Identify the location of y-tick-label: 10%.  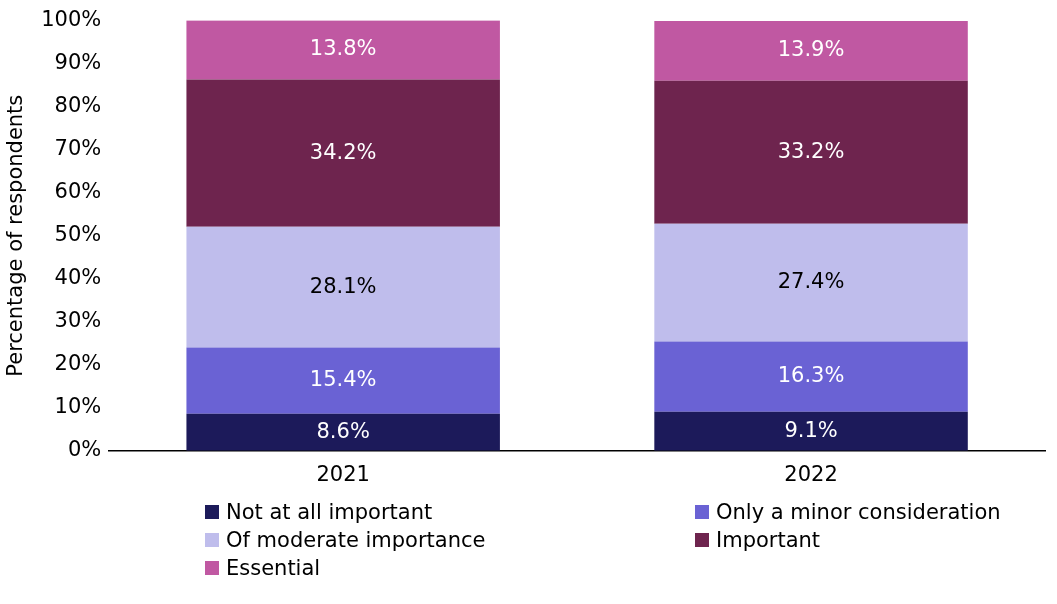
(78, 406).